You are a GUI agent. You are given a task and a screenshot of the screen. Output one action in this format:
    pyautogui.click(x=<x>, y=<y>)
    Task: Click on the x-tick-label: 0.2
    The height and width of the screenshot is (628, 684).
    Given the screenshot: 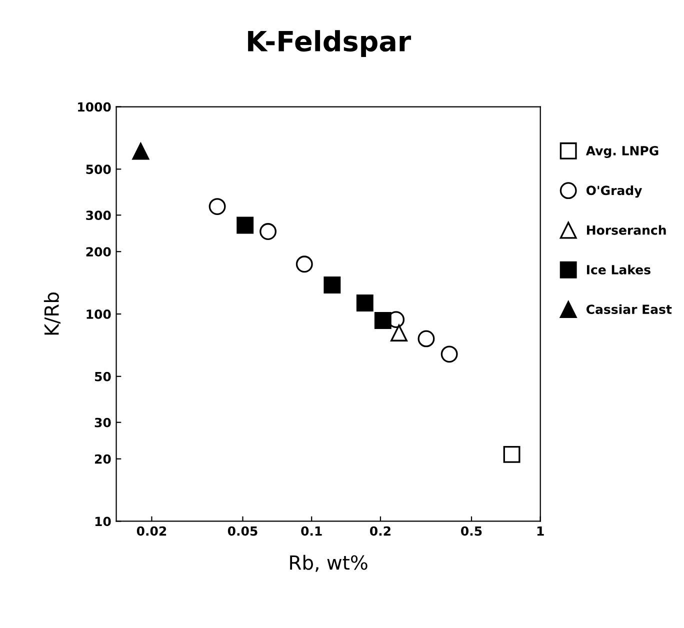 What is the action you would take?
    pyautogui.click(x=380, y=531)
    